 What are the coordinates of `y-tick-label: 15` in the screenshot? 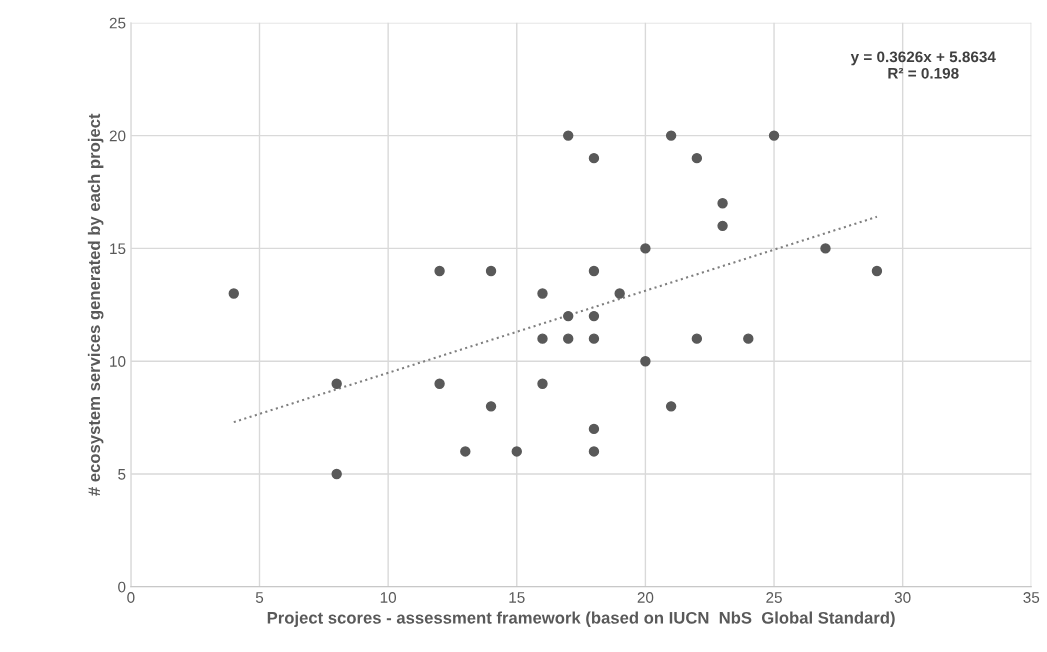 It's located at (118, 249).